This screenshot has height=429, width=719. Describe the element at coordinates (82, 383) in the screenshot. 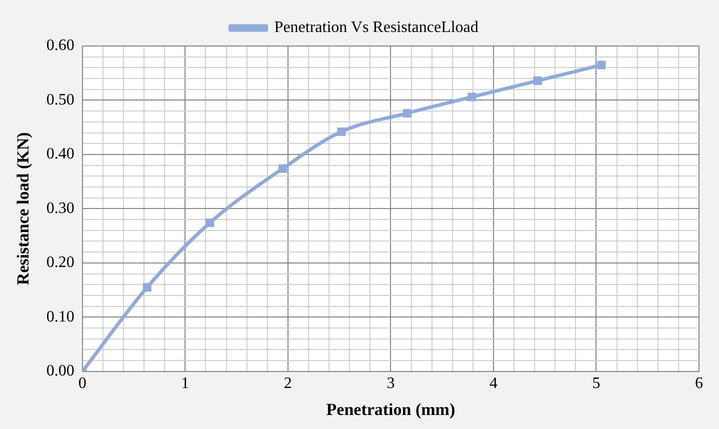

I see `x-tick-label: 0` at that location.